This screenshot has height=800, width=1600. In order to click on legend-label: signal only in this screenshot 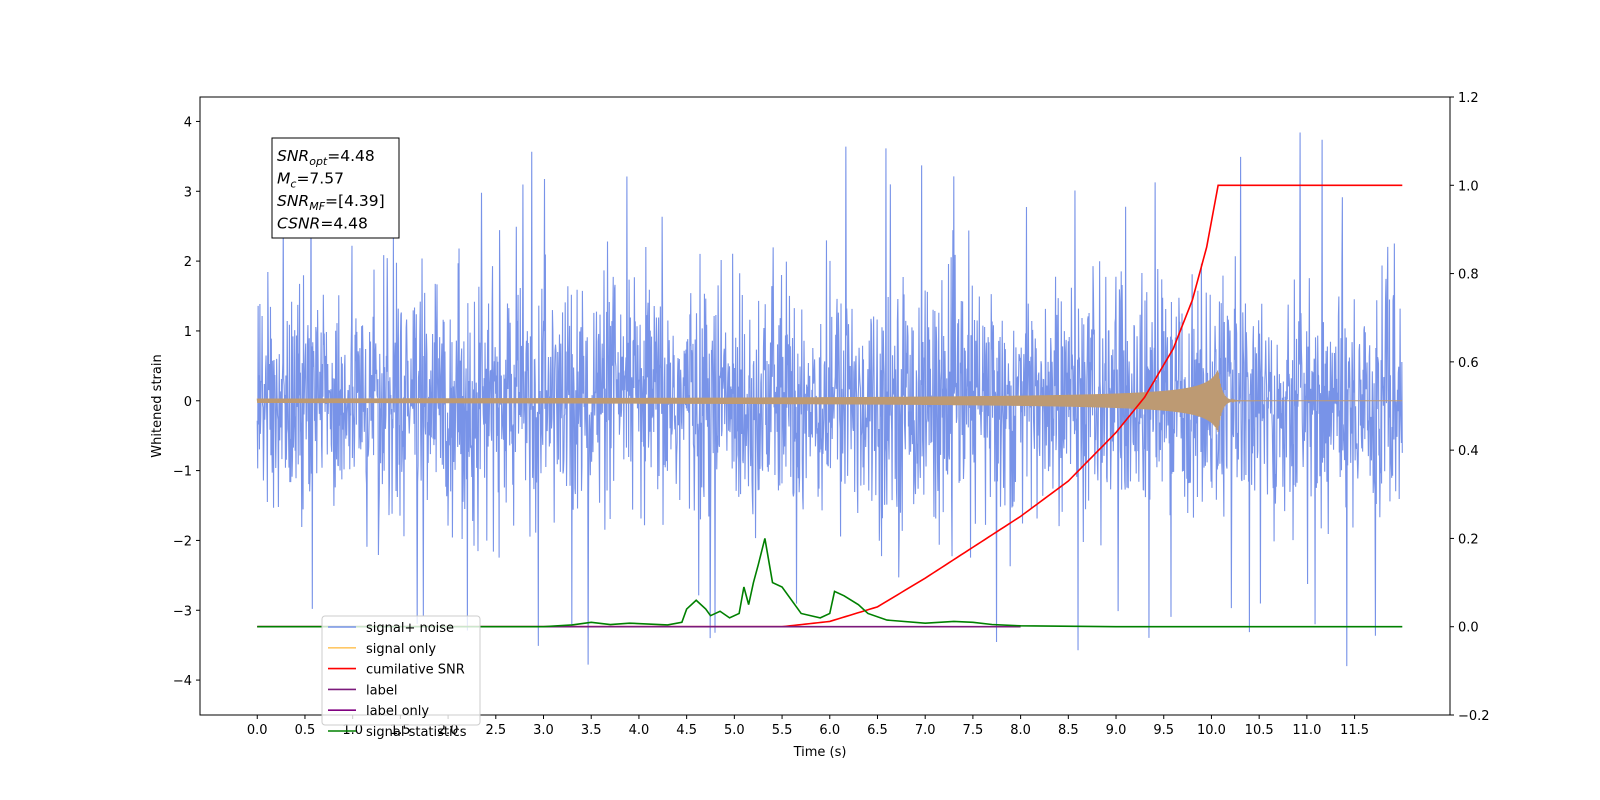, I will do `click(401, 649)`.